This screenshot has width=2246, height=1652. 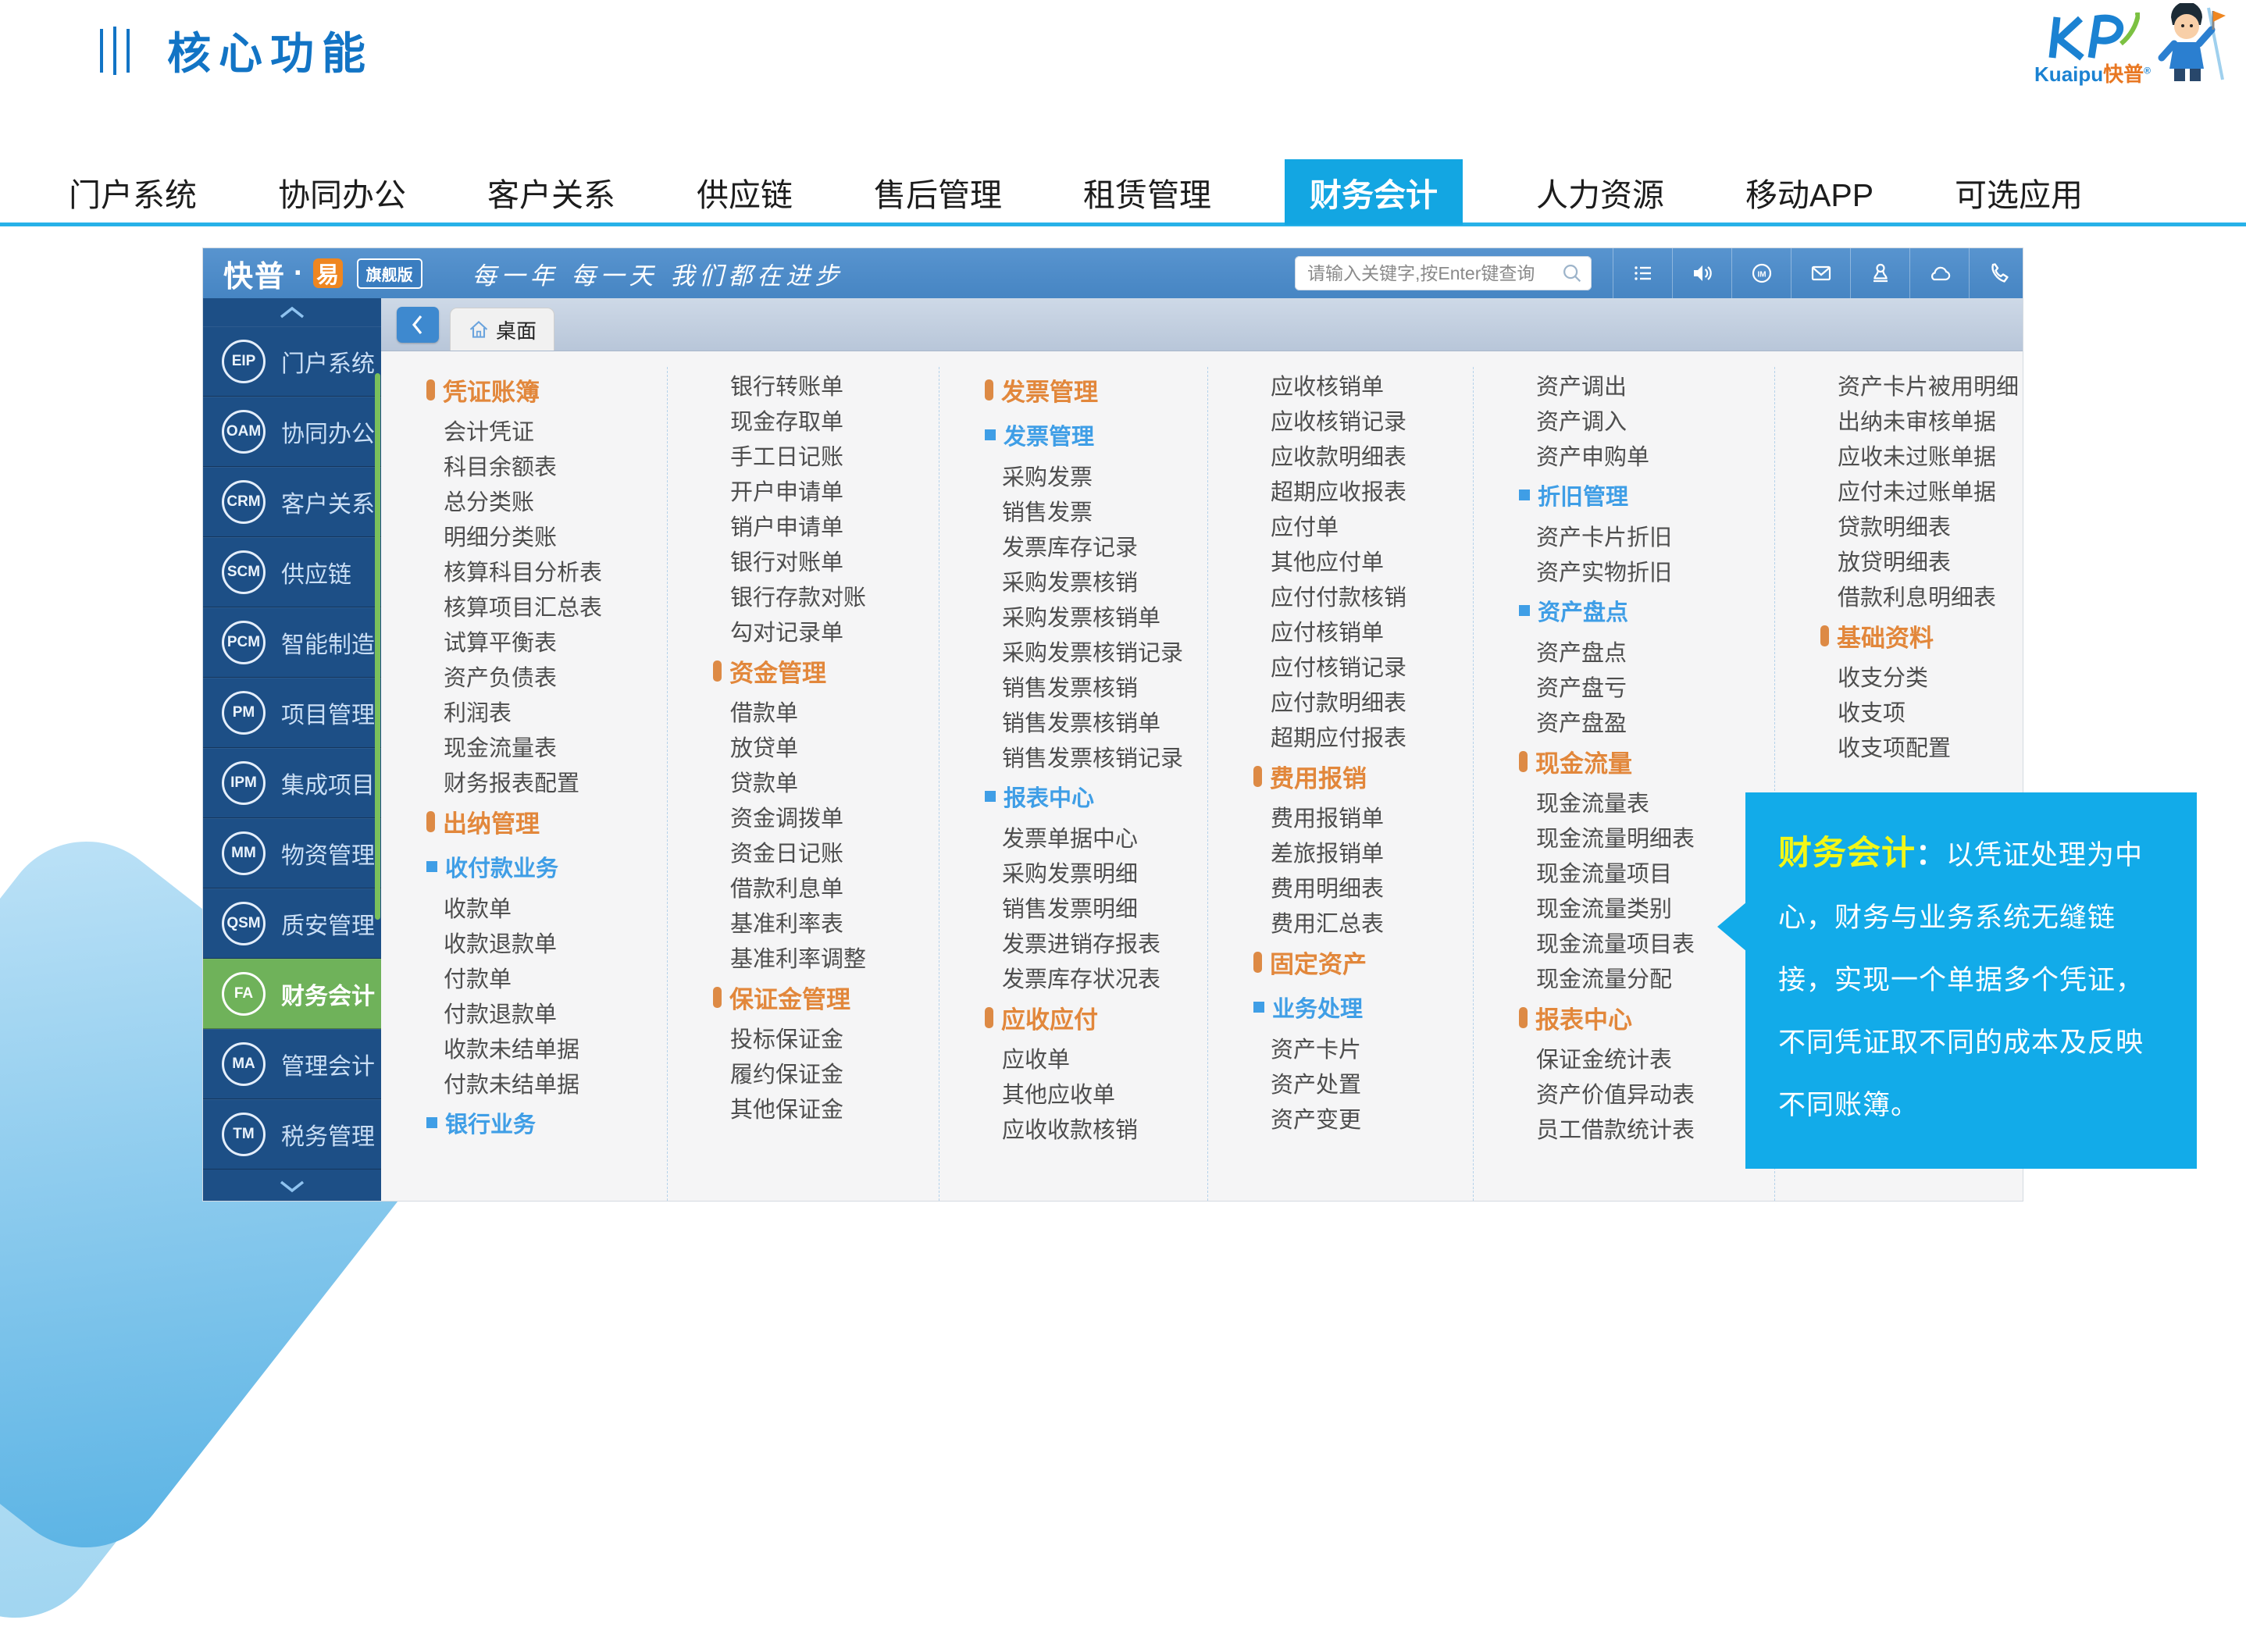 What do you see at coordinates (826, 816) in the screenshot?
I see `menu-entry: 资金调拨单` at bounding box center [826, 816].